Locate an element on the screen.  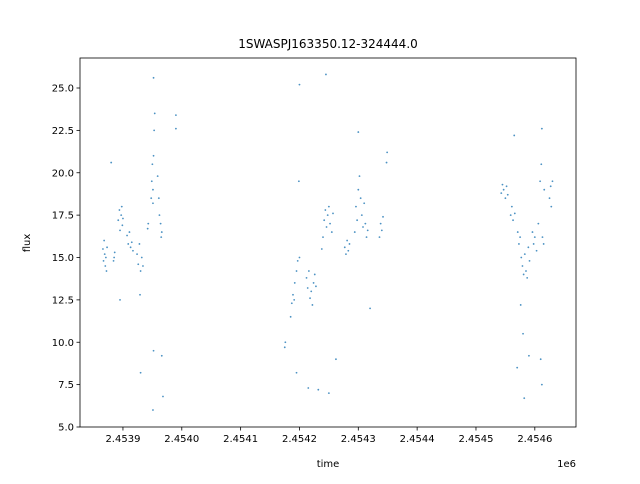
y-tick-label: 22.5 is located at coordinates (63, 131).